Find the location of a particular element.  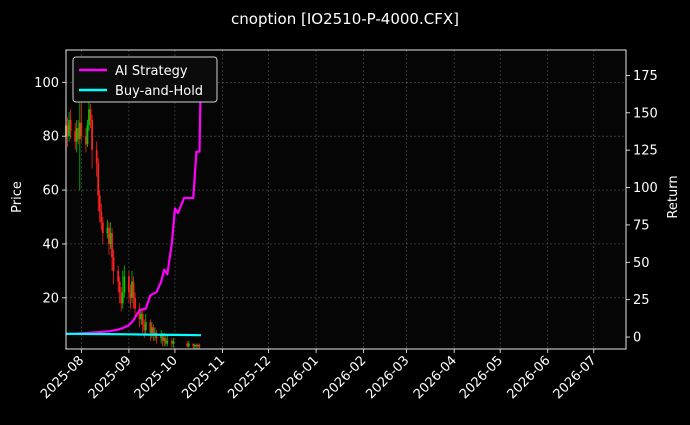

y-tick-label-left: 100 is located at coordinates (46, 83).